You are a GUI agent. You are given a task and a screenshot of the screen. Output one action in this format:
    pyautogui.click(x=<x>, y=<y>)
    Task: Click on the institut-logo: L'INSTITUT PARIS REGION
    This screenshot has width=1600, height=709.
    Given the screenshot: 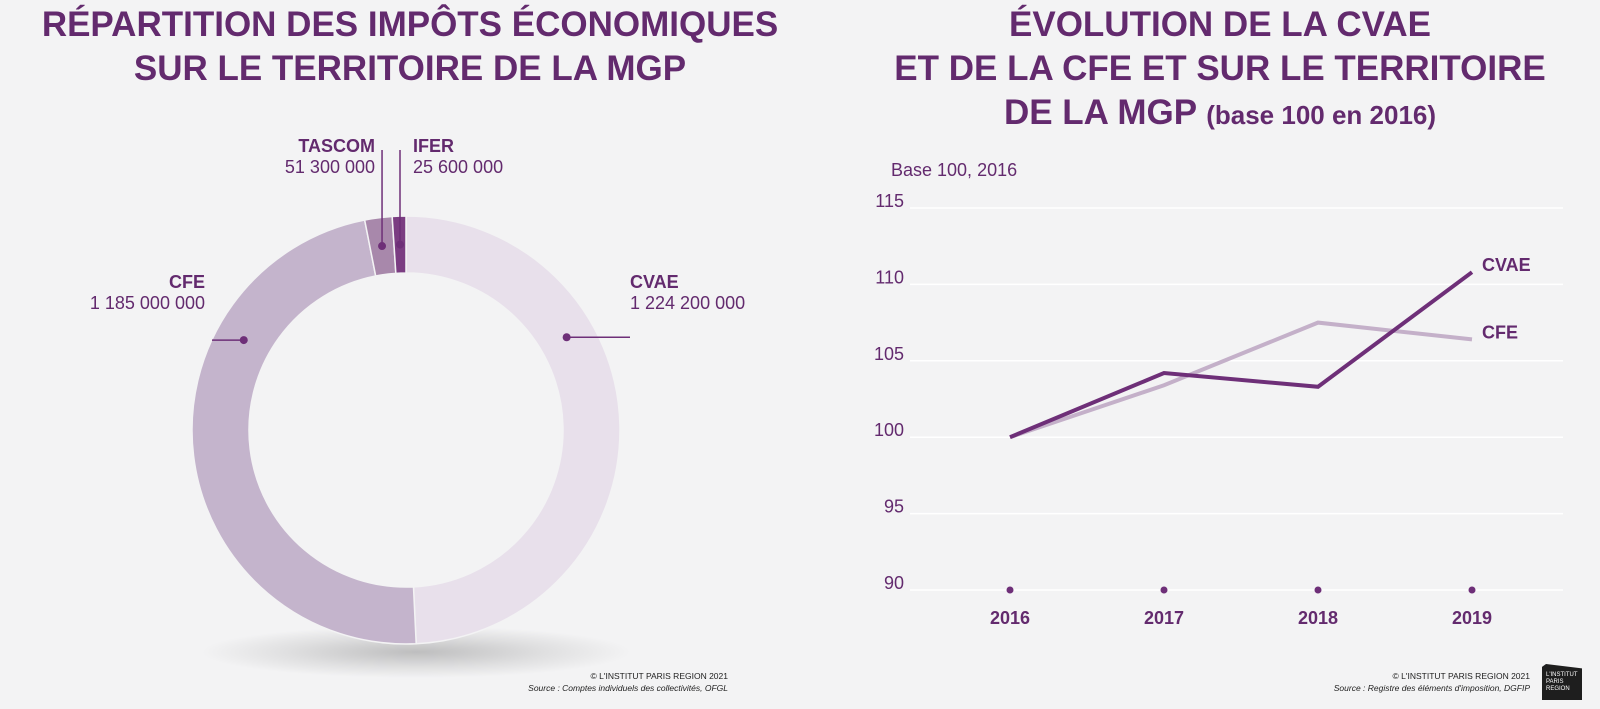 What is the action you would take?
    pyautogui.click(x=1562, y=682)
    